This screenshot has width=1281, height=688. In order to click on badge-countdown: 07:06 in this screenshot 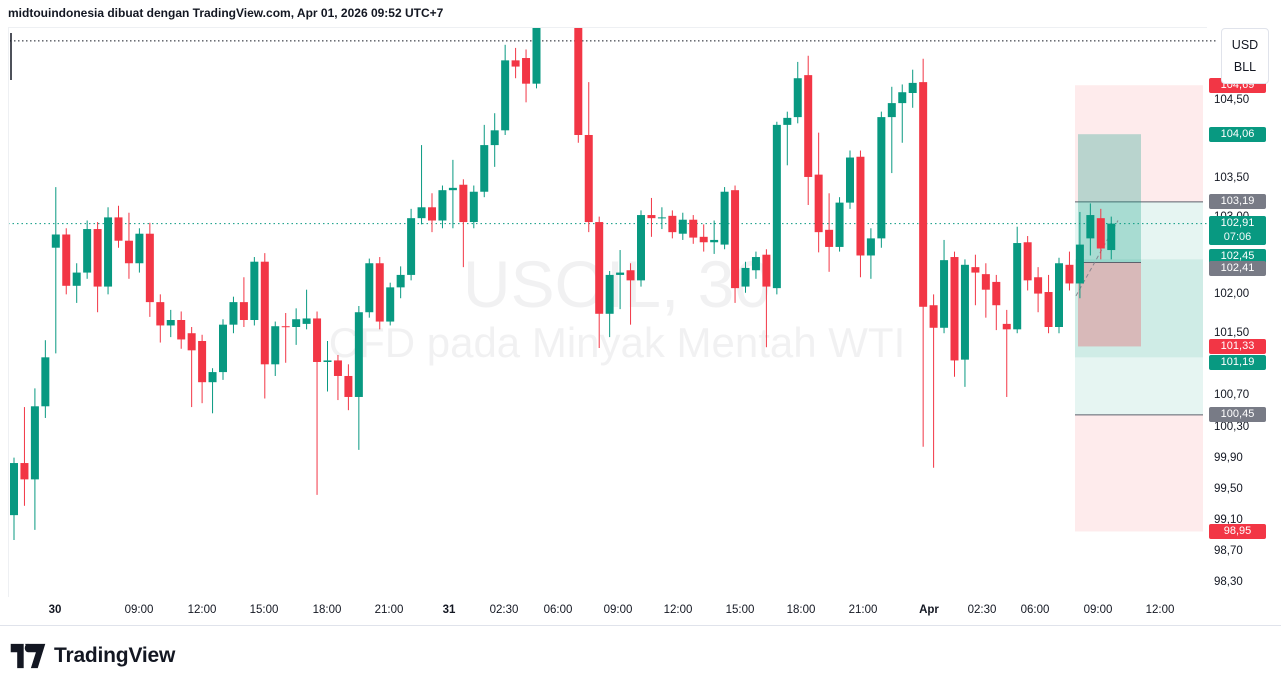, I will do `click(1237, 237)`.